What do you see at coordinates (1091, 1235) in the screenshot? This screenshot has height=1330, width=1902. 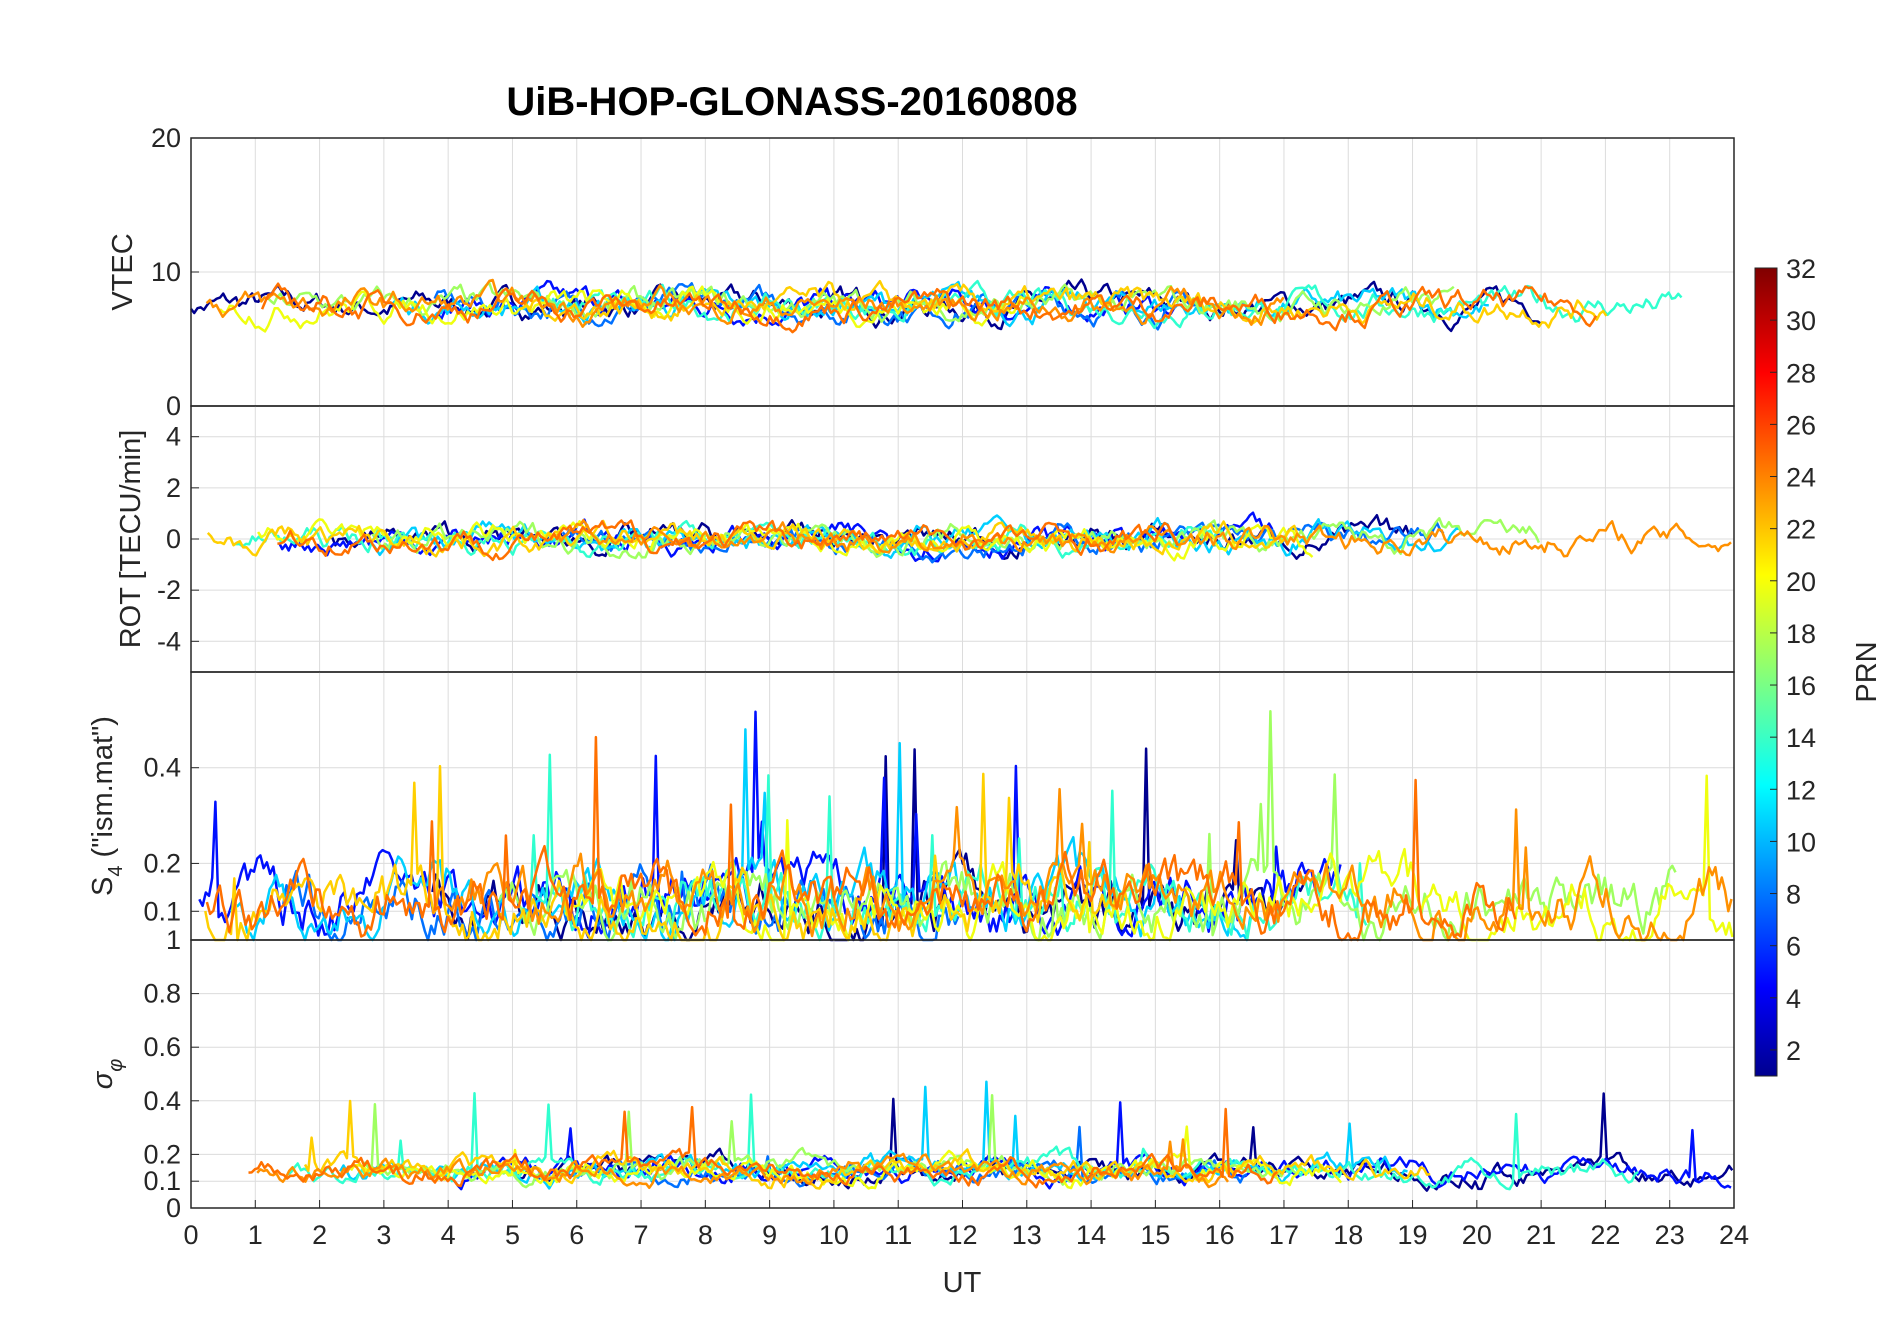 I see `x-tick-label: 14` at bounding box center [1091, 1235].